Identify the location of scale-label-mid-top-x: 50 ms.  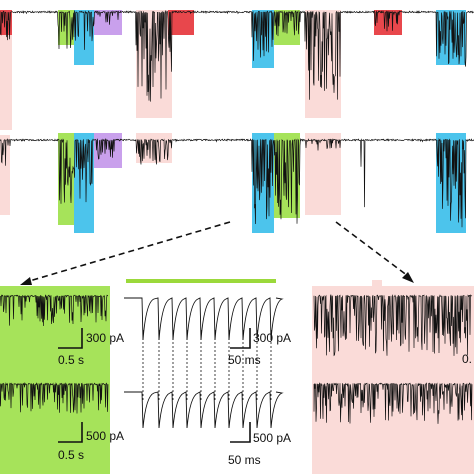
(244, 360).